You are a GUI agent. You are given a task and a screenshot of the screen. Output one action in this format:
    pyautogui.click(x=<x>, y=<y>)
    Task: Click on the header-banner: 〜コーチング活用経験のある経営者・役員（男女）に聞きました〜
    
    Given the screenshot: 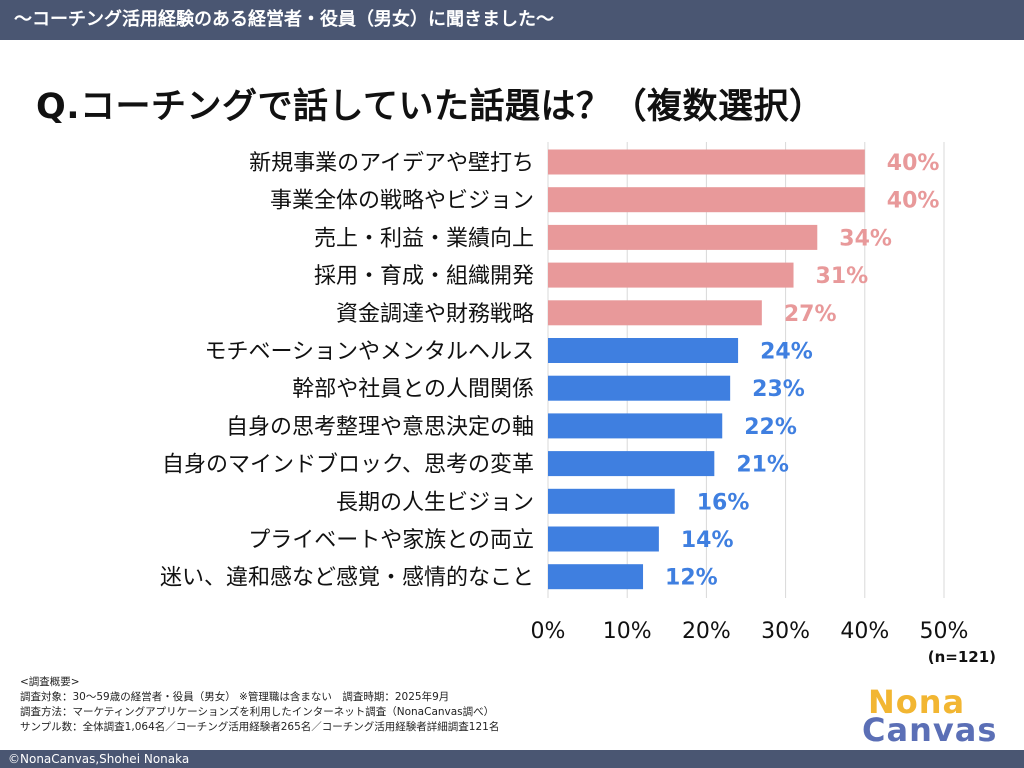 What is the action you would take?
    pyautogui.click(x=512, y=20)
    